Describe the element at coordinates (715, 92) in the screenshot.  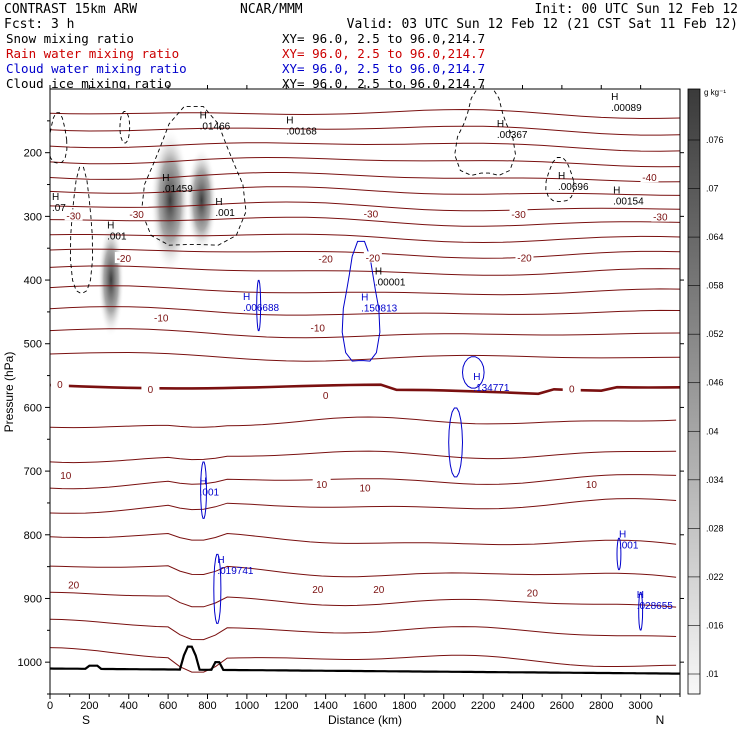
I see `colorbar-unit: g kg⁻¹` at that location.